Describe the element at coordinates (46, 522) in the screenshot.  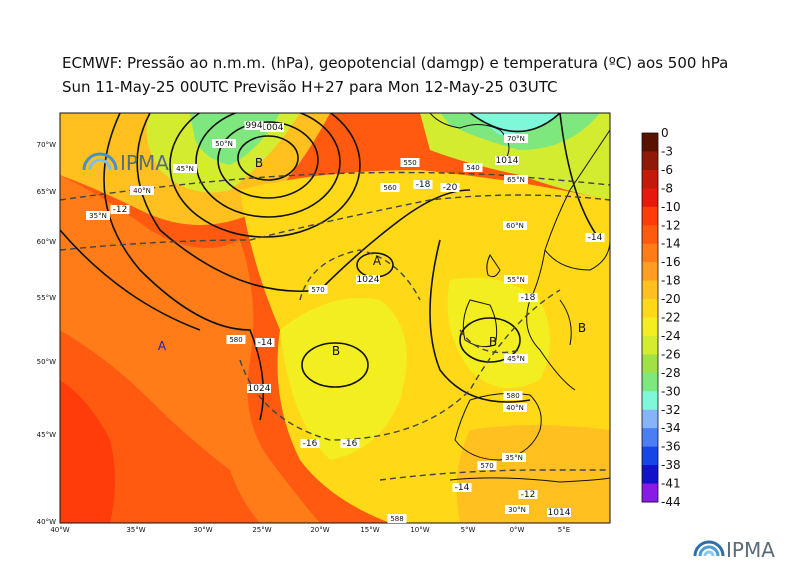
I see `lat-tick-label: 40°W` at that location.